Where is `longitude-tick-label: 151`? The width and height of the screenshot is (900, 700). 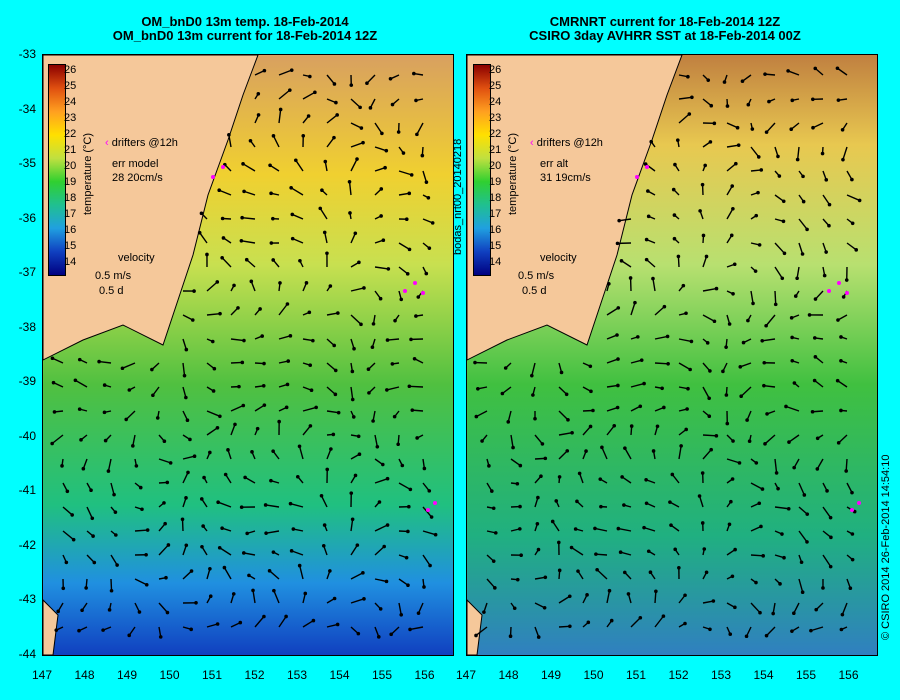 longitude-tick-label: 151 is located at coordinates (212, 675).